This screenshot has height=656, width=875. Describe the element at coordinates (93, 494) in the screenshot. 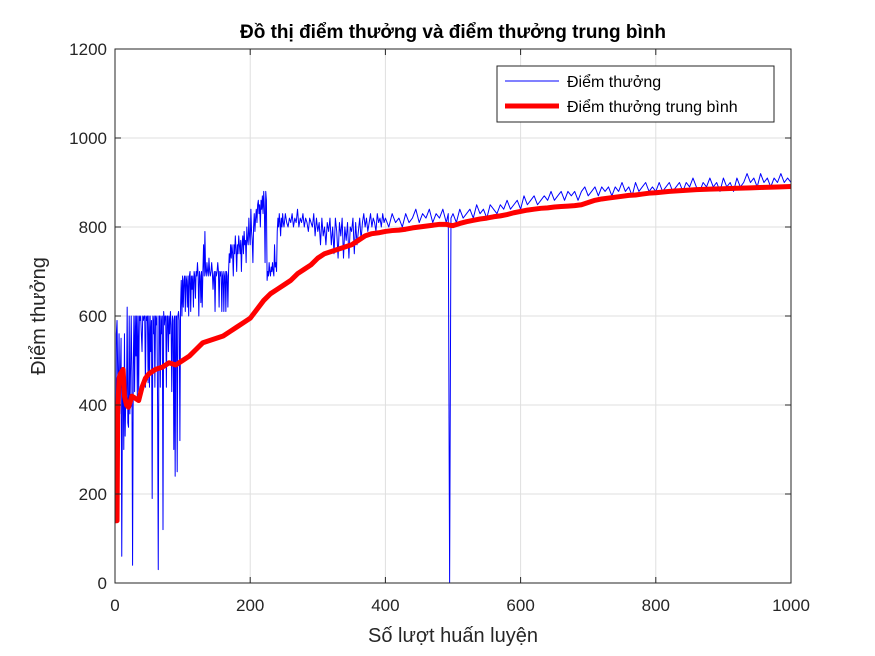

I see `y-tick-label: 200` at that location.